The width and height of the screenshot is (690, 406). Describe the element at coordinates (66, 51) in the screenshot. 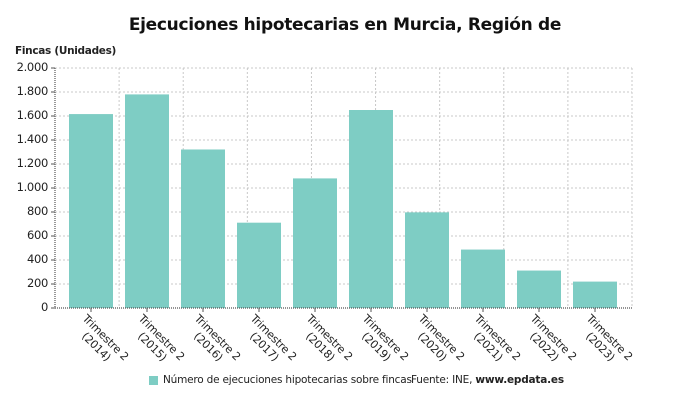

I see `y-axis-label: Fincas (Unidades)` at that location.